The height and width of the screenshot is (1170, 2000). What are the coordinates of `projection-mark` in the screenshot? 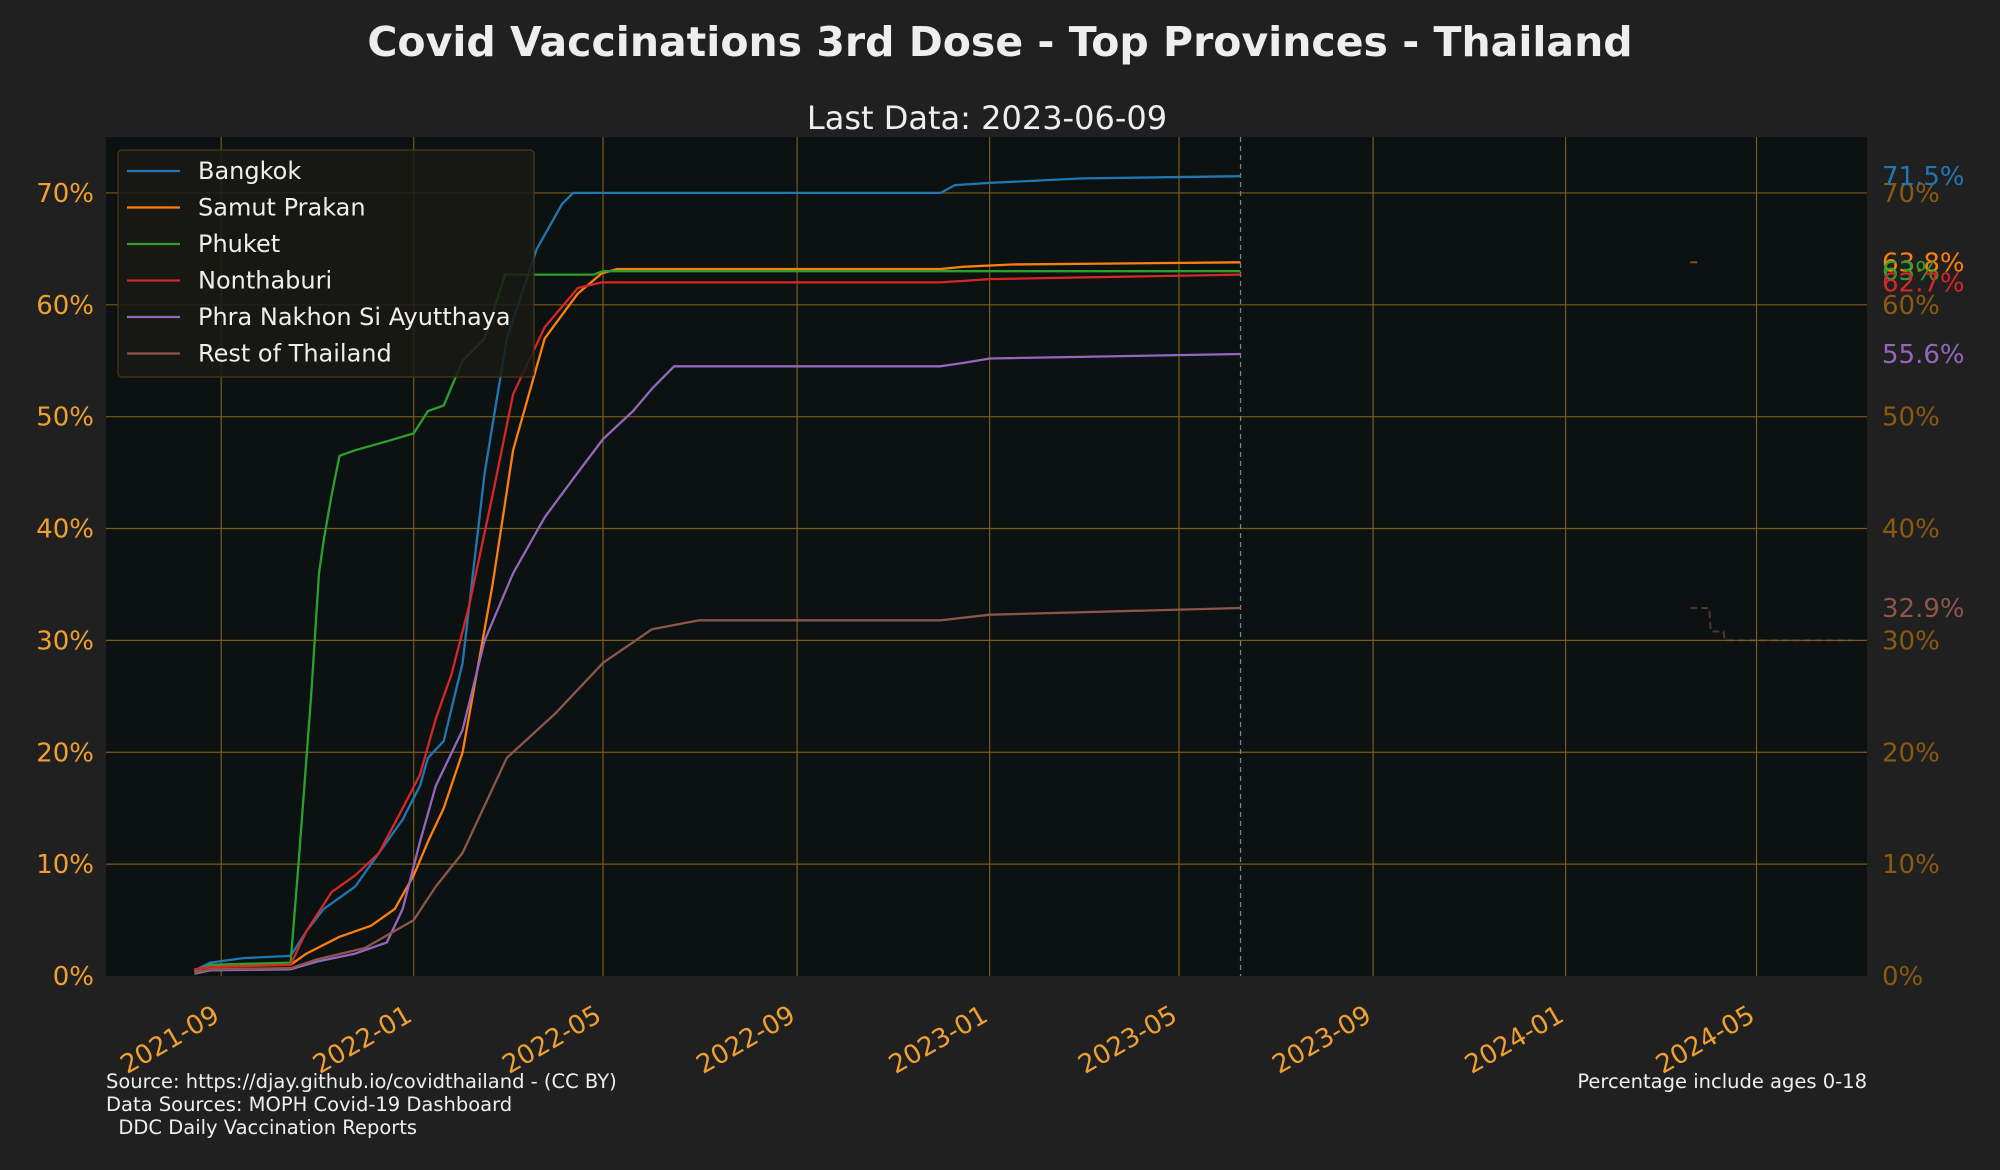 It's located at (1771, 624).